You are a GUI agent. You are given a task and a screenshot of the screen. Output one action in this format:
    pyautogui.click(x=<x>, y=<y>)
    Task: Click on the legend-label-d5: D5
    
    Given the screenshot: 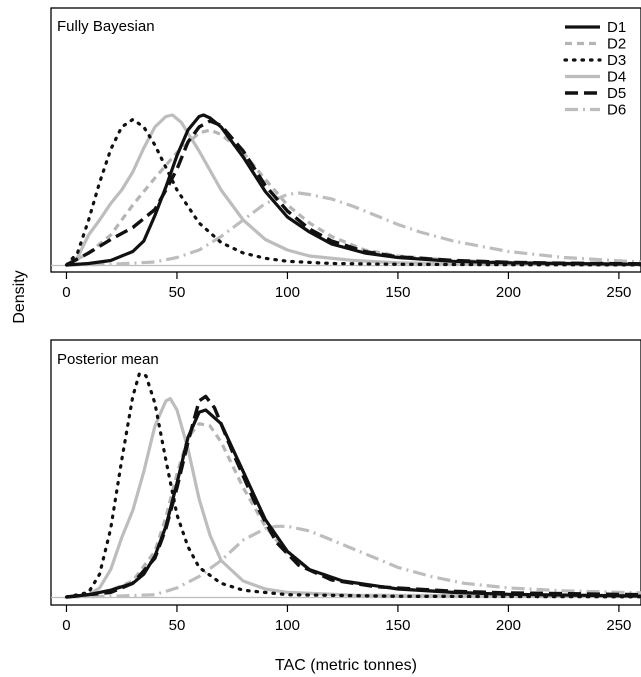 What is the action you would take?
    pyautogui.click(x=616, y=93)
    